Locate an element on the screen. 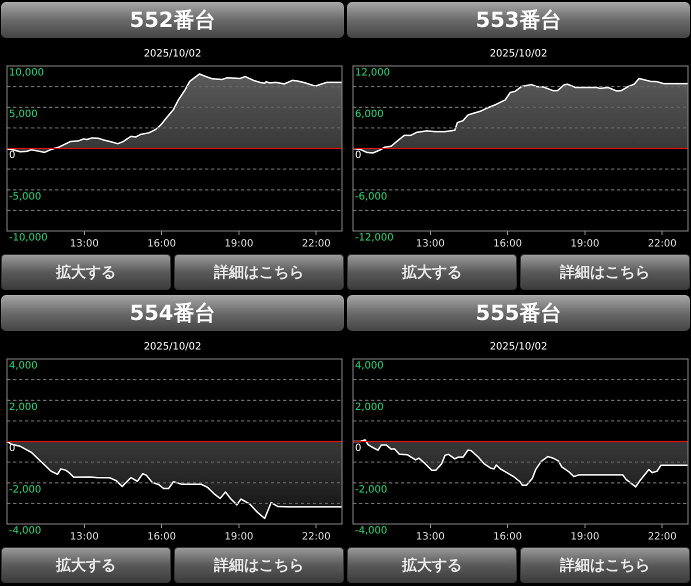  chart-title: 554番台 is located at coordinates (172, 313).